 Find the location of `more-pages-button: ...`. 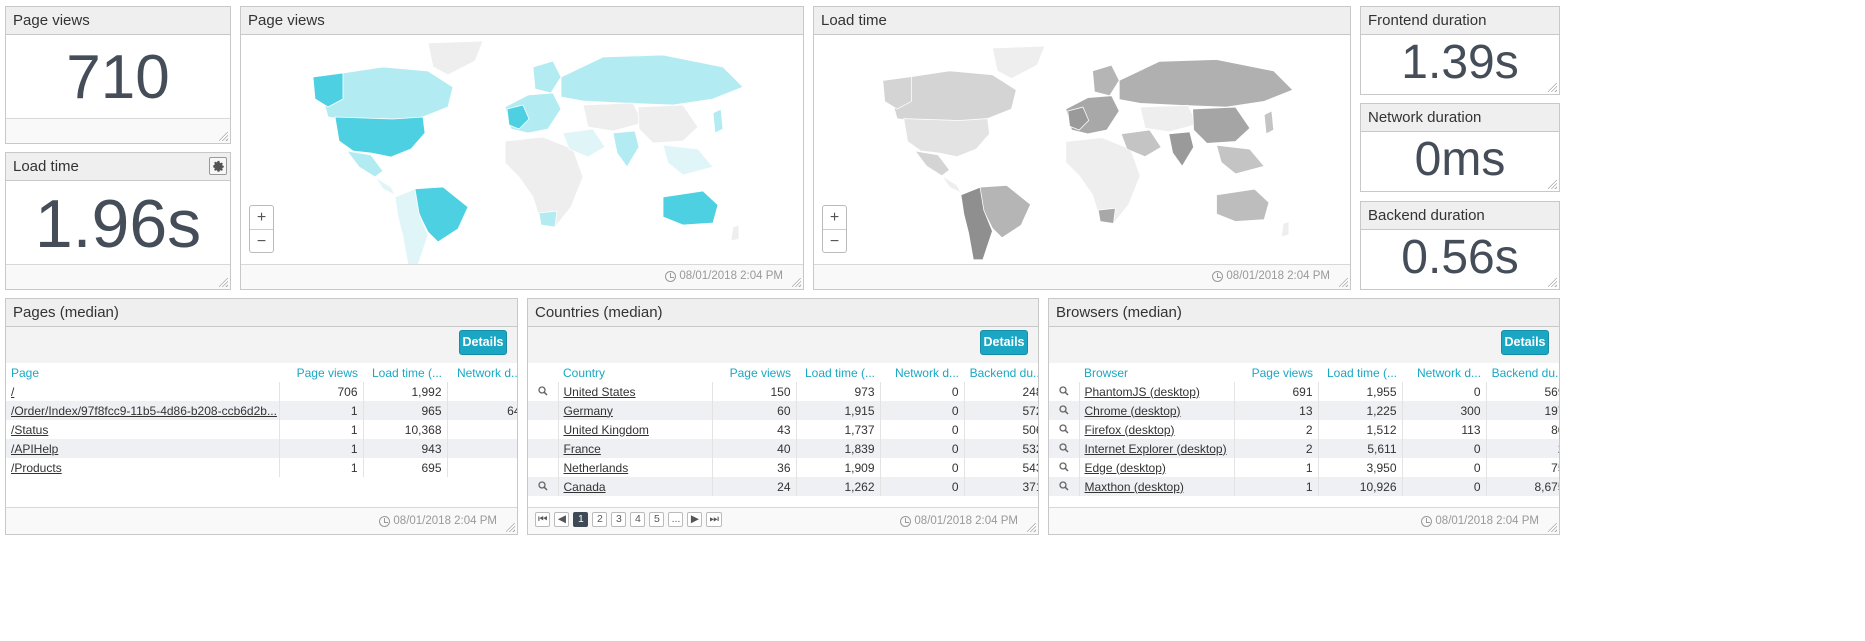

more-pages-button: ... is located at coordinates (676, 519).